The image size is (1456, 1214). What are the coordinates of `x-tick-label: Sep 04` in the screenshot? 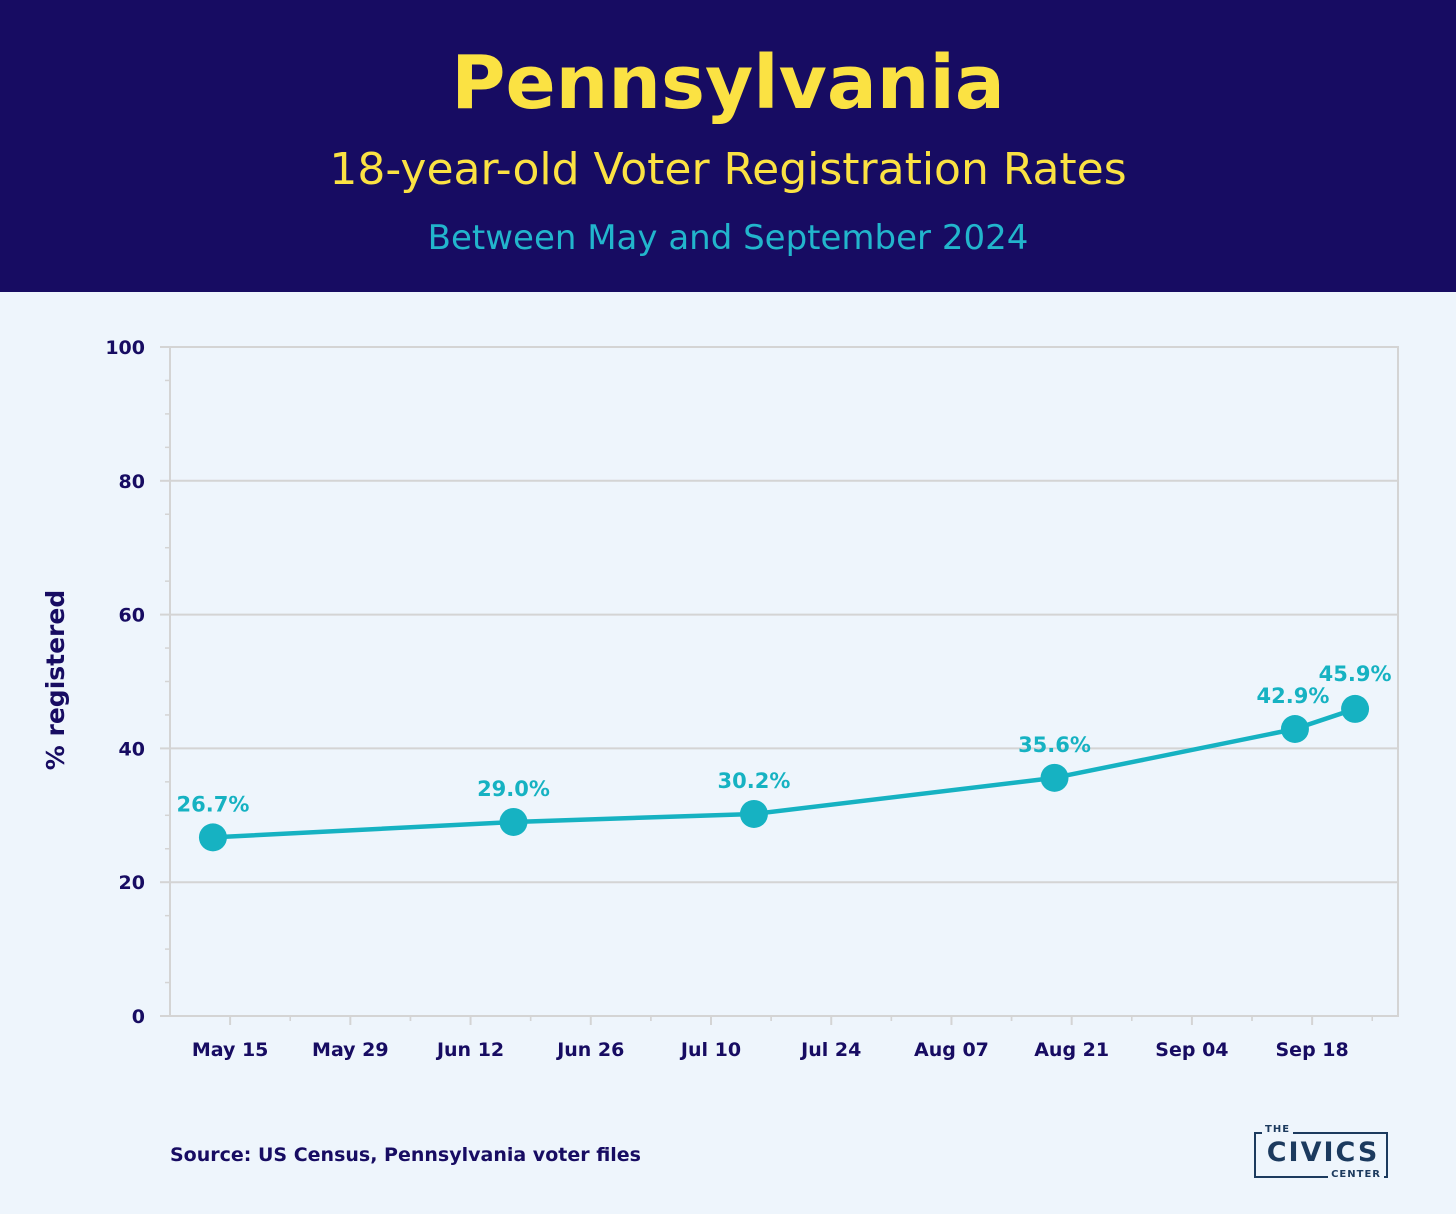 It's located at (1191, 1050).